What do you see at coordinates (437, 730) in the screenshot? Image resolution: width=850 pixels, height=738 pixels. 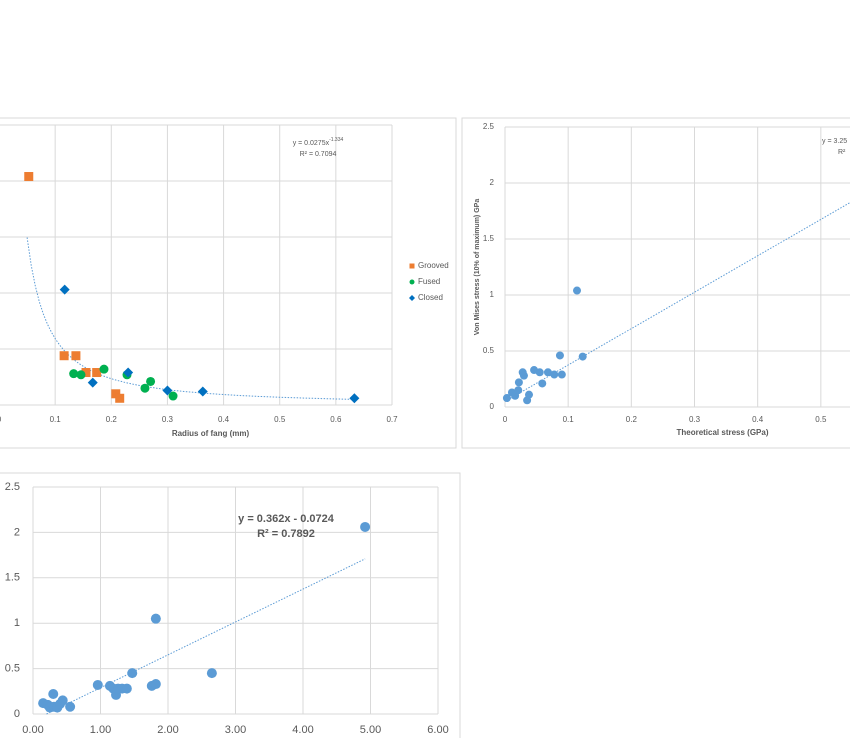 I see `x-tick-label: 6.00` at bounding box center [437, 730].